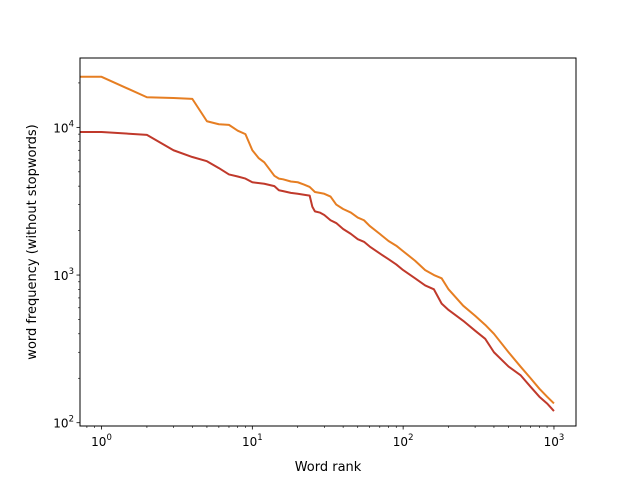 Image resolution: width=640 pixels, height=480 pixels. I want to click on y-tick-label: 10², so click(63, 423).